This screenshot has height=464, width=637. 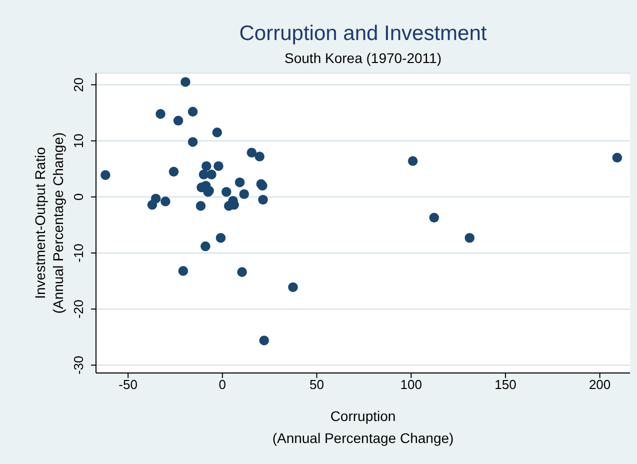 What do you see at coordinates (599, 384) in the screenshot?
I see `x-tick-label: 200` at bounding box center [599, 384].